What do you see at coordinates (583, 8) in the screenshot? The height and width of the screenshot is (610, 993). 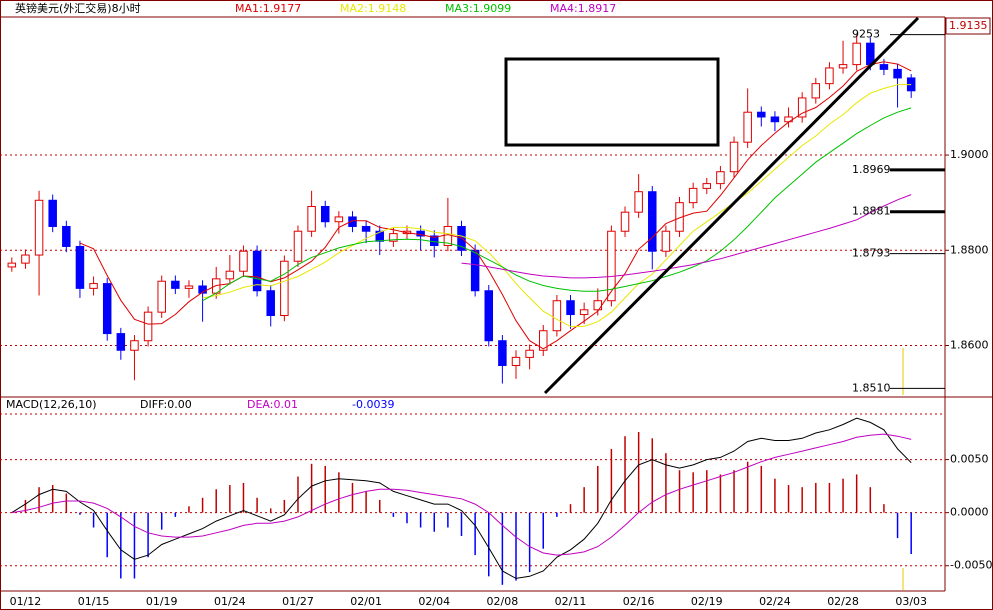 I see `legend-entry: MA4:1.8917` at bounding box center [583, 8].